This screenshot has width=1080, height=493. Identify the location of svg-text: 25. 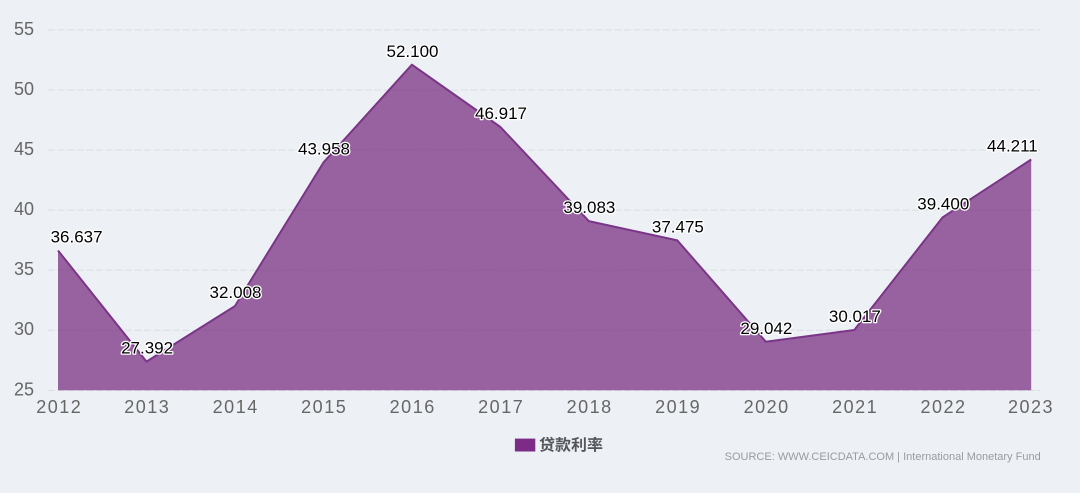
(24, 389).